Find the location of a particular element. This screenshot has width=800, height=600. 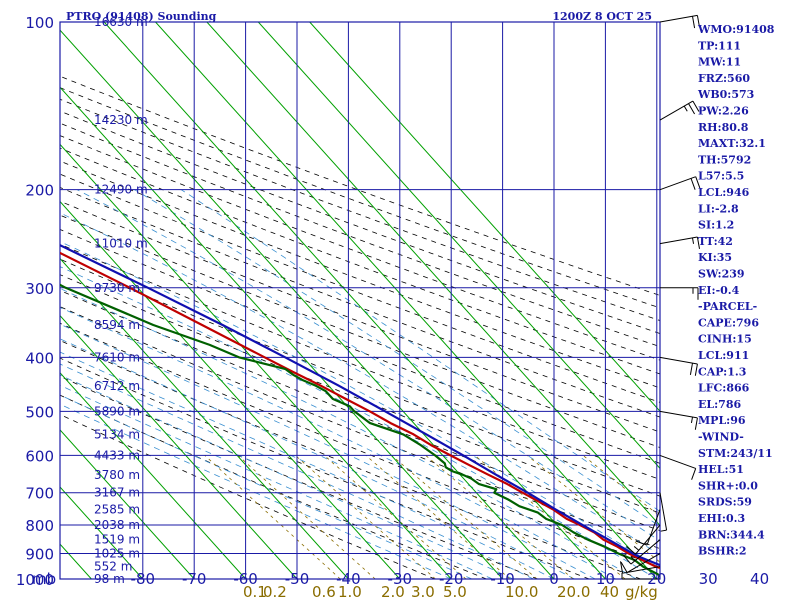

pressure-tick-label: 300 is located at coordinates (39, 289).